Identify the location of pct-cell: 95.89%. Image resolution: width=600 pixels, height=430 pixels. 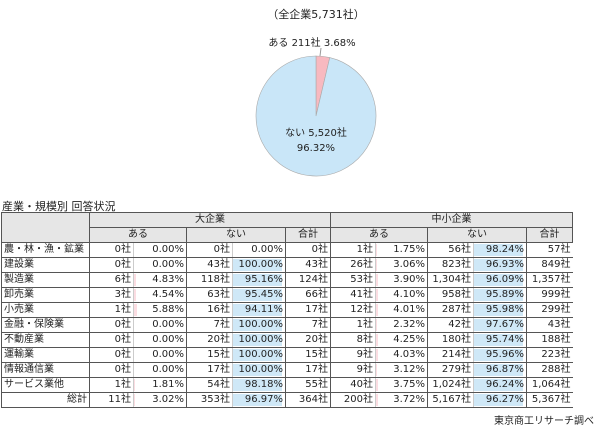
(500, 295).